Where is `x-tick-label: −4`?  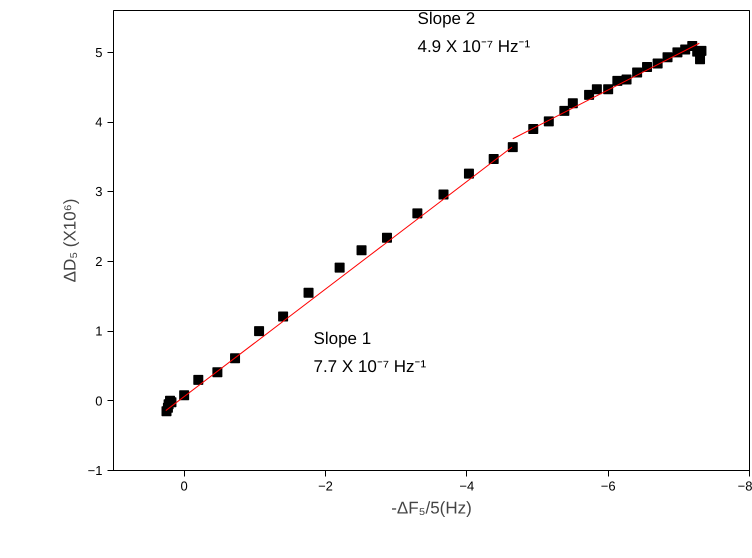 x-tick-label: −4 is located at coordinates (466, 486).